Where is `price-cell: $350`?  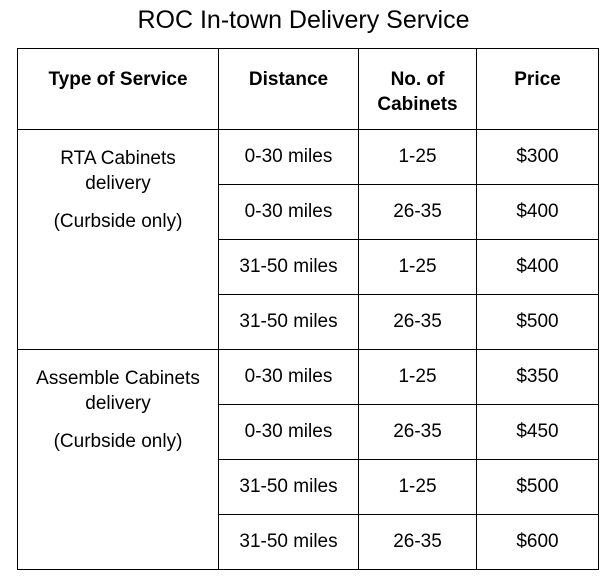
price-cell: $350 is located at coordinates (537, 377).